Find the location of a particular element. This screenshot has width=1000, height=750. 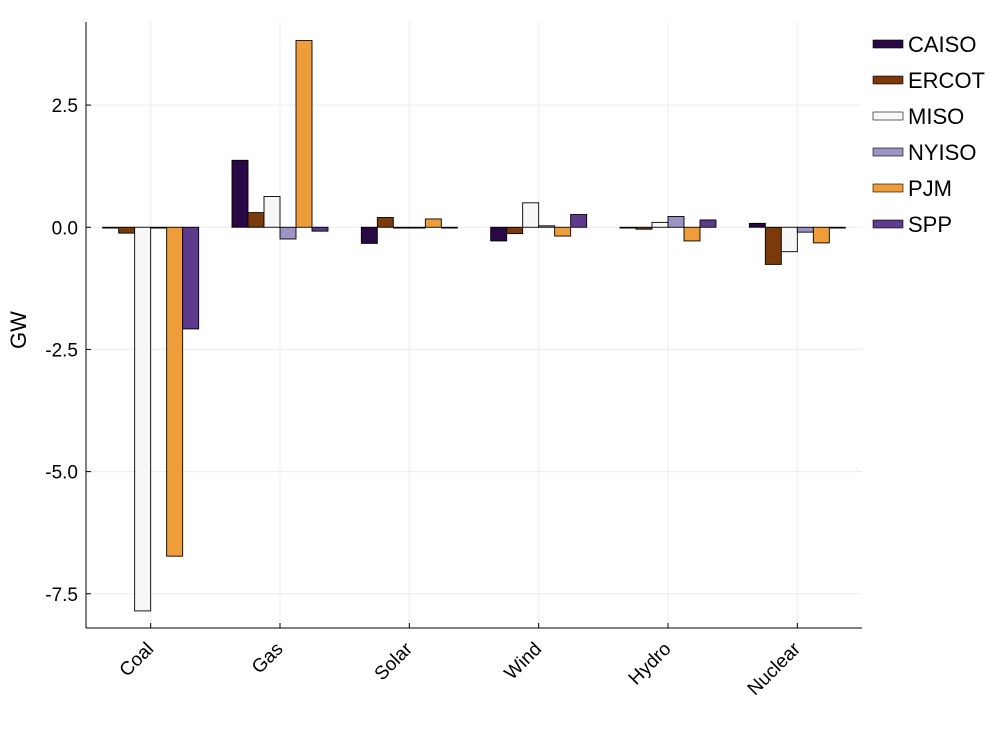

bar-miso-coal is located at coordinates (143, 419).